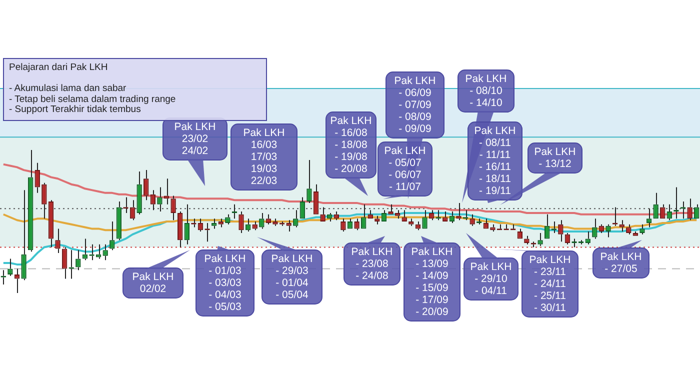  I want to click on annotation: Pak LKH - 29/10 - 04/11, so click(491, 279).